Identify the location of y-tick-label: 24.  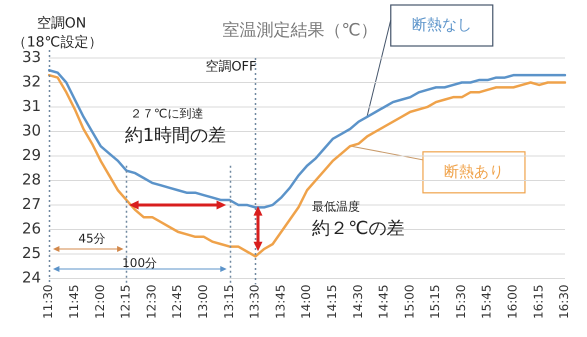
(32, 277).